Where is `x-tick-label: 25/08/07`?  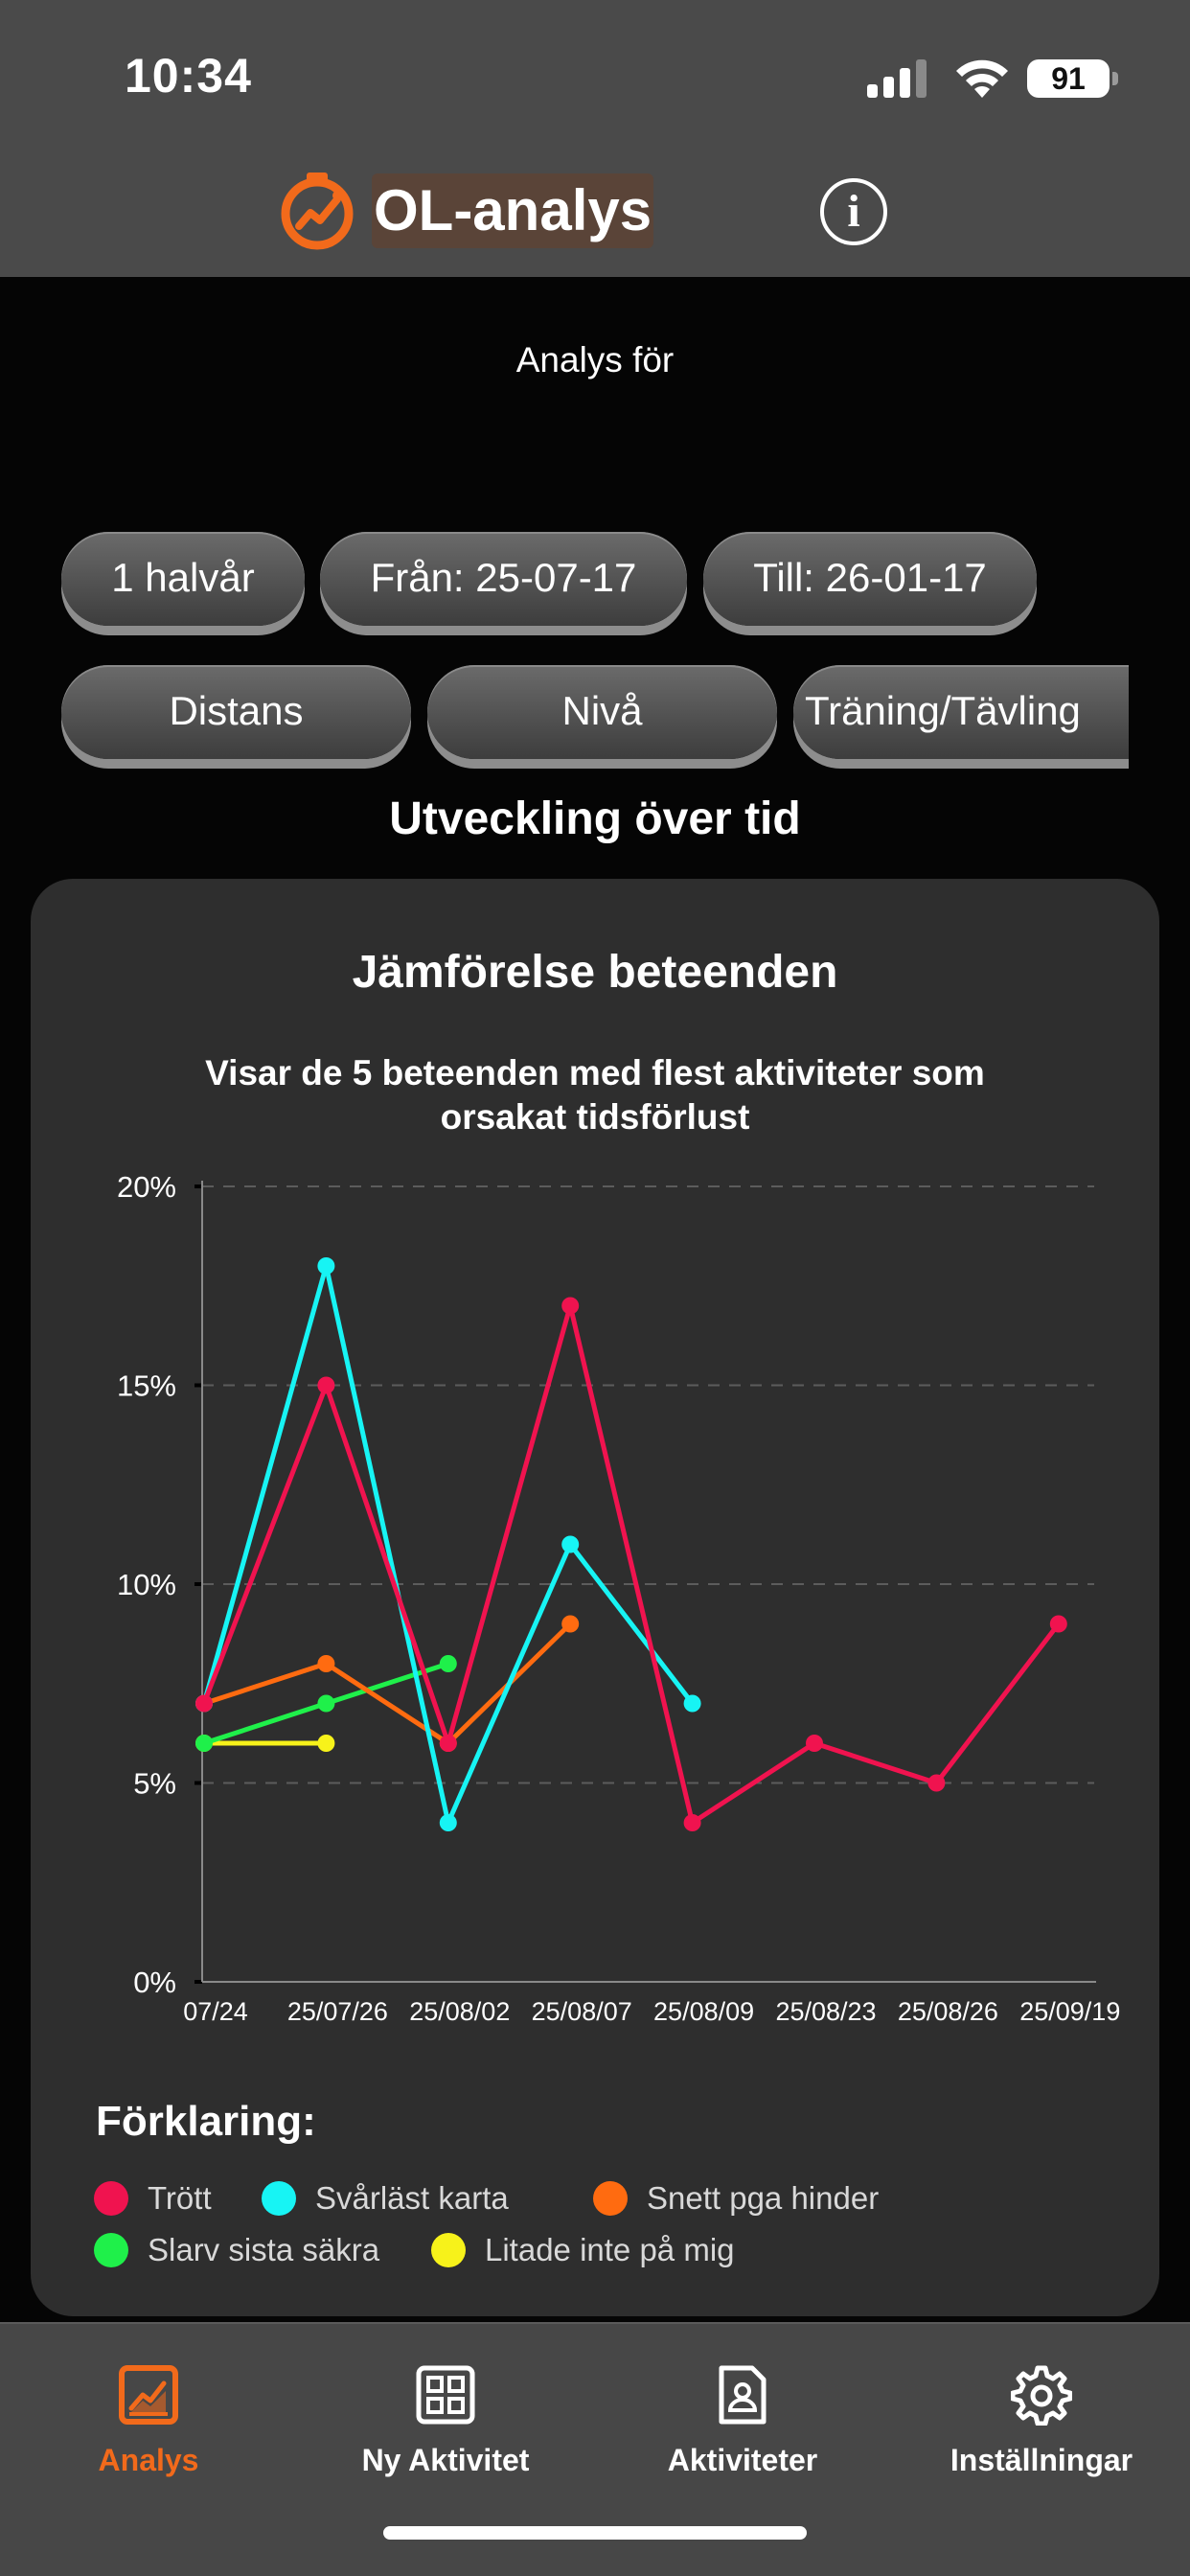 x-tick-label: 25/08/07 is located at coordinates (582, 2012).